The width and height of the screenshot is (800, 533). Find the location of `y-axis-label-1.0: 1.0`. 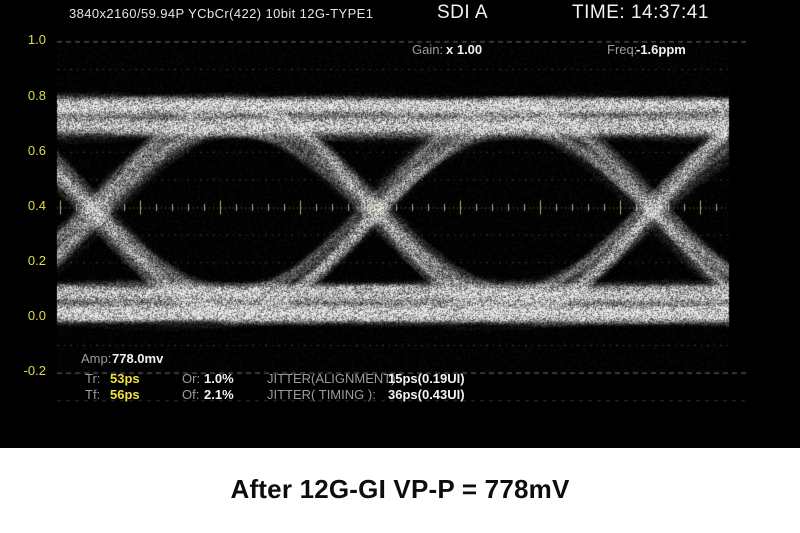

y-axis-label-1.0: 1.0 is located at coordinates (36, 39).